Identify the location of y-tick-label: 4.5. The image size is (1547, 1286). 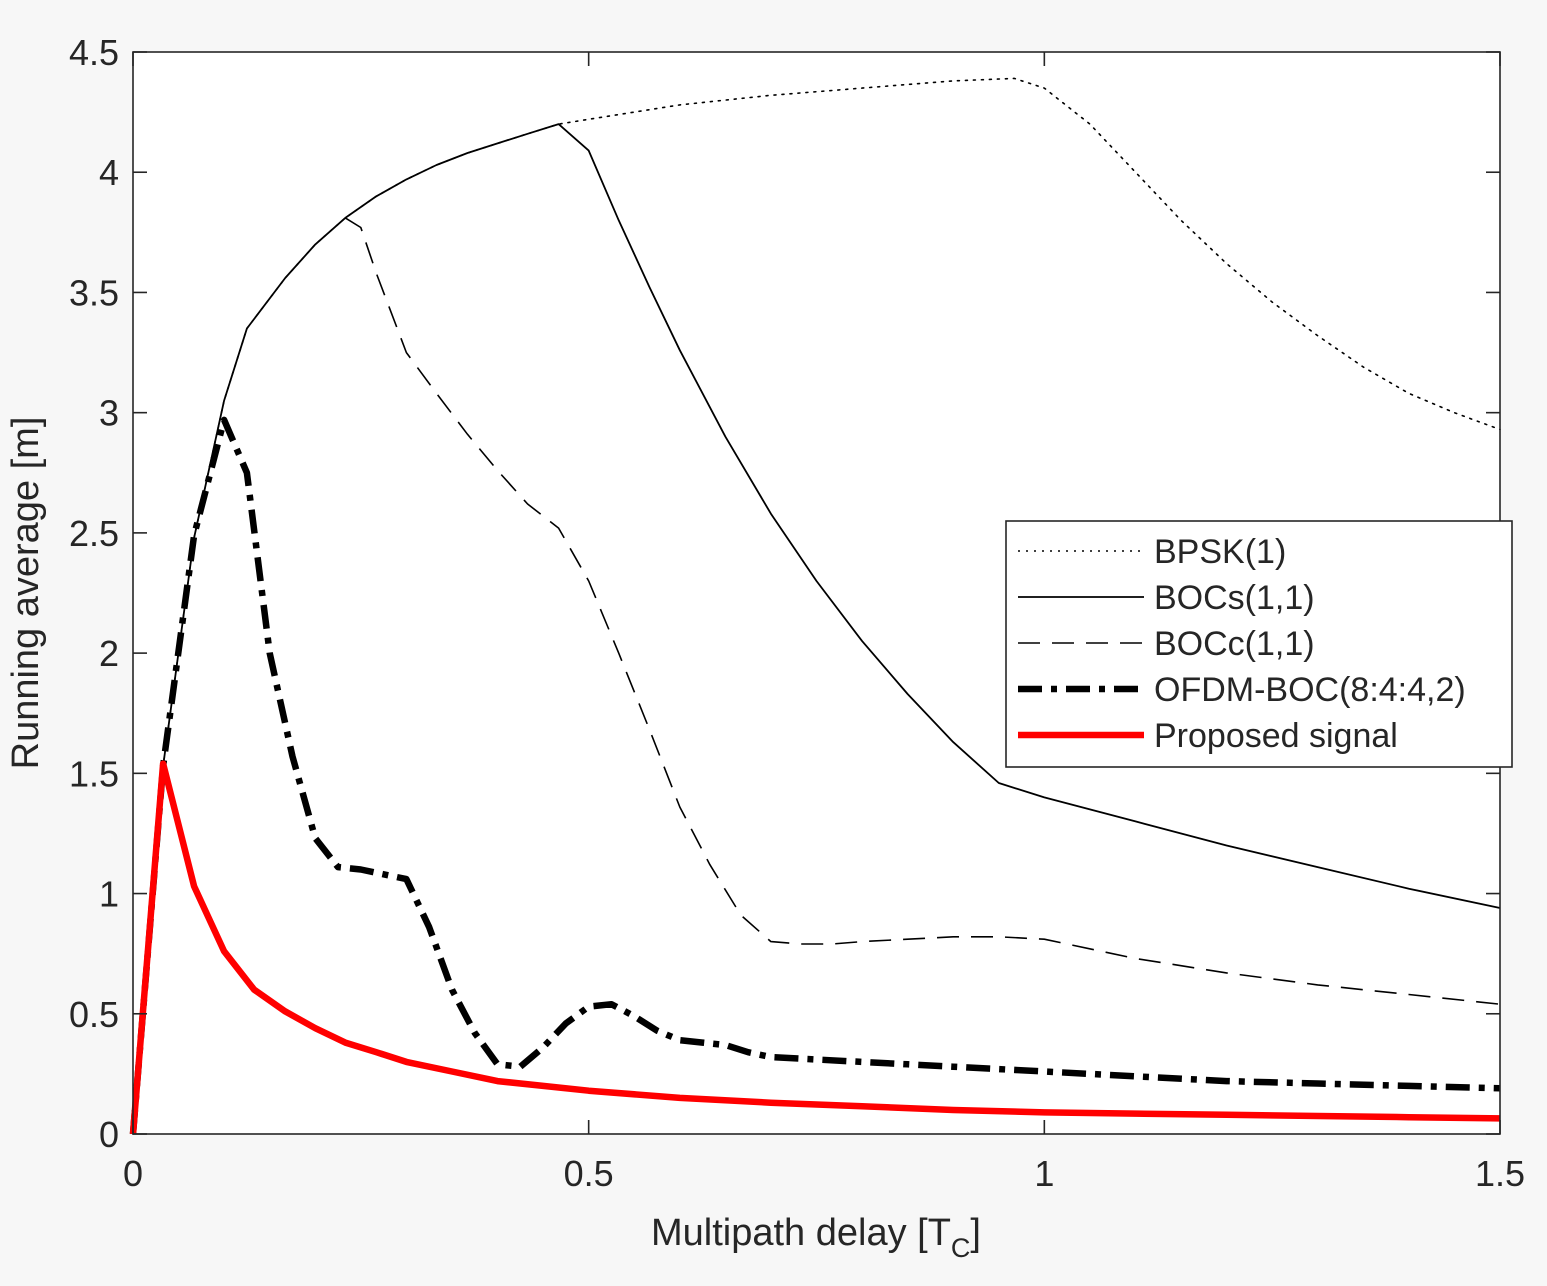
(94, 52).